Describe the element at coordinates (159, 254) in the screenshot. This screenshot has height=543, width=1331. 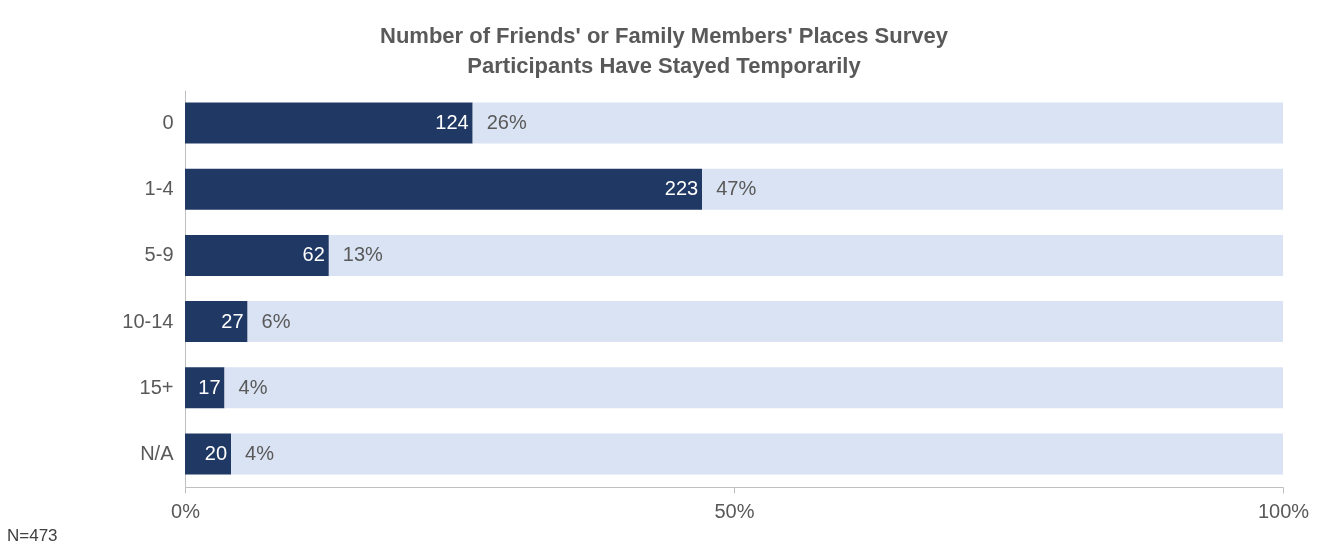
I see `y-tick-label: 5-9` at that location.